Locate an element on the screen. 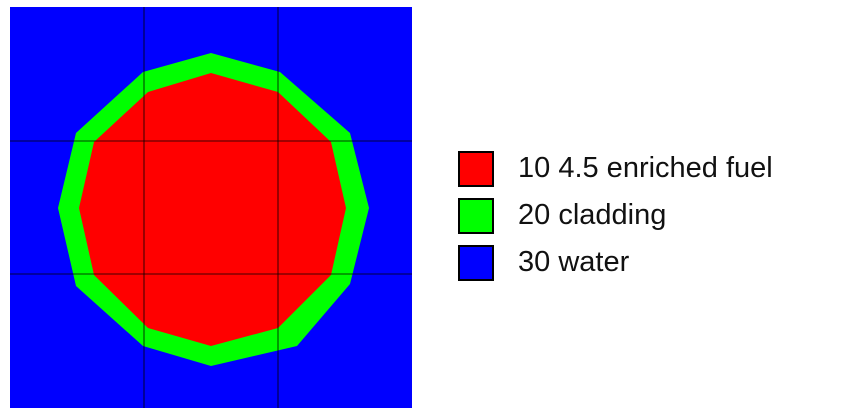  legend-label-water: 30 water is located at coordinates (574, 262).